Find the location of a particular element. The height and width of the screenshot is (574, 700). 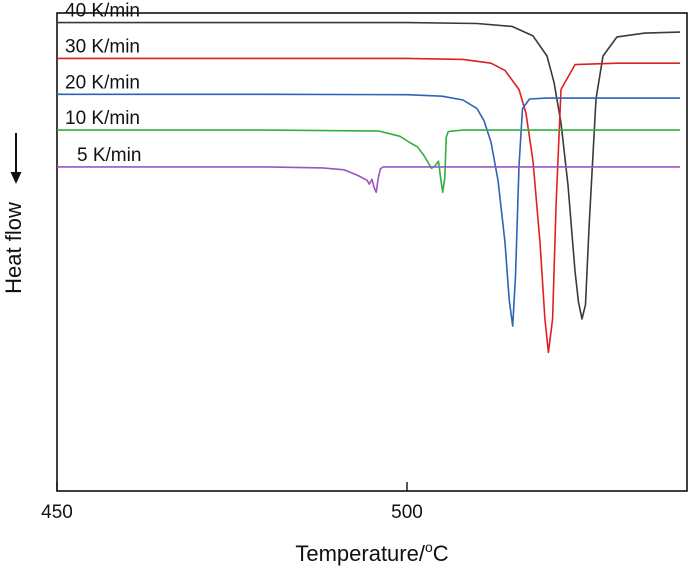

x-axis-unit-sup: o is located at coordinates (429, 547).